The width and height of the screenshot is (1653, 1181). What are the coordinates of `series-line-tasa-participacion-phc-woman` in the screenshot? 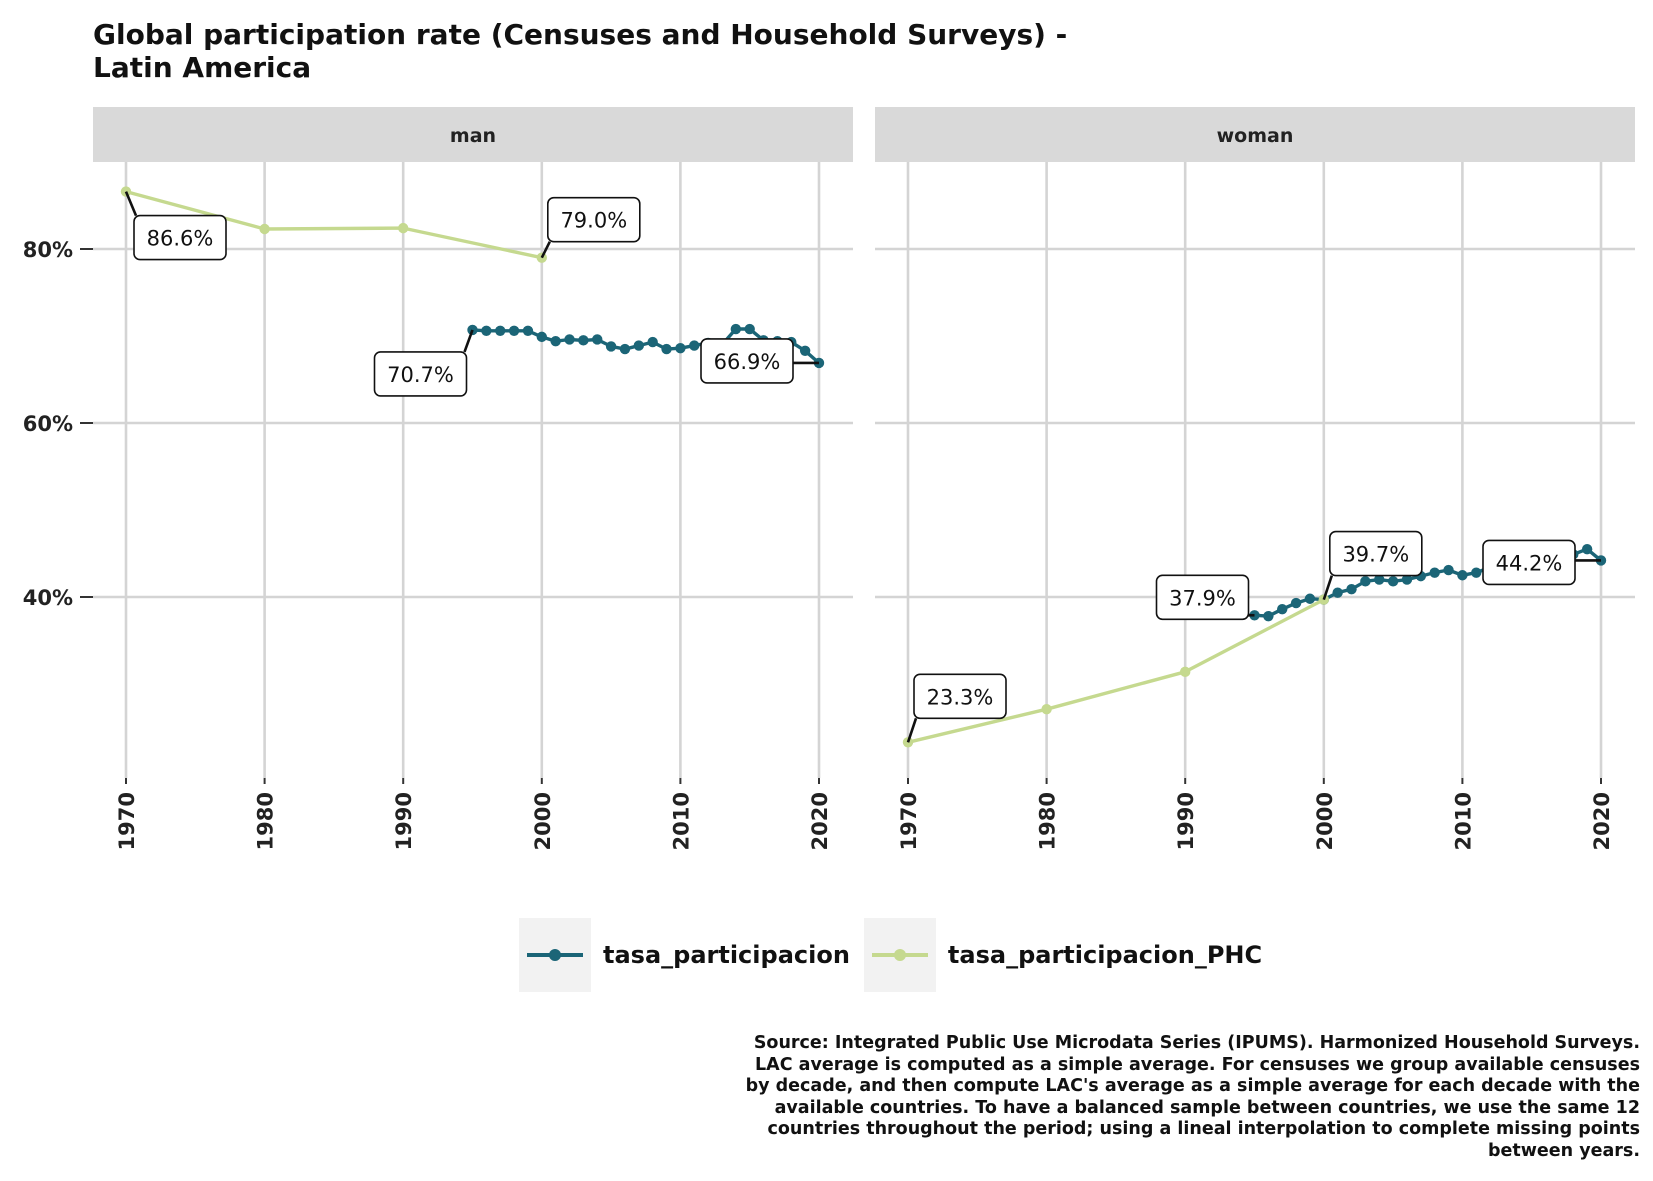 It's located at (1116, 671).